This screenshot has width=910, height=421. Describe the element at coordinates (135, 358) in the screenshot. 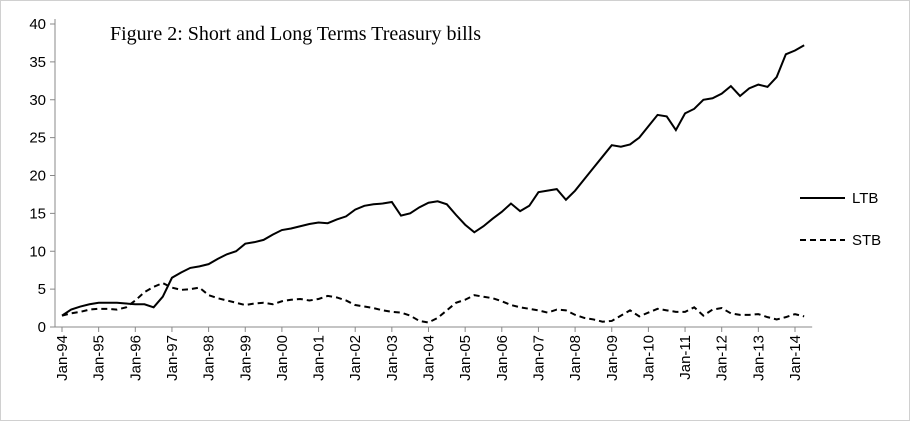

I see `x-tick-label: Jan-96` at that location.